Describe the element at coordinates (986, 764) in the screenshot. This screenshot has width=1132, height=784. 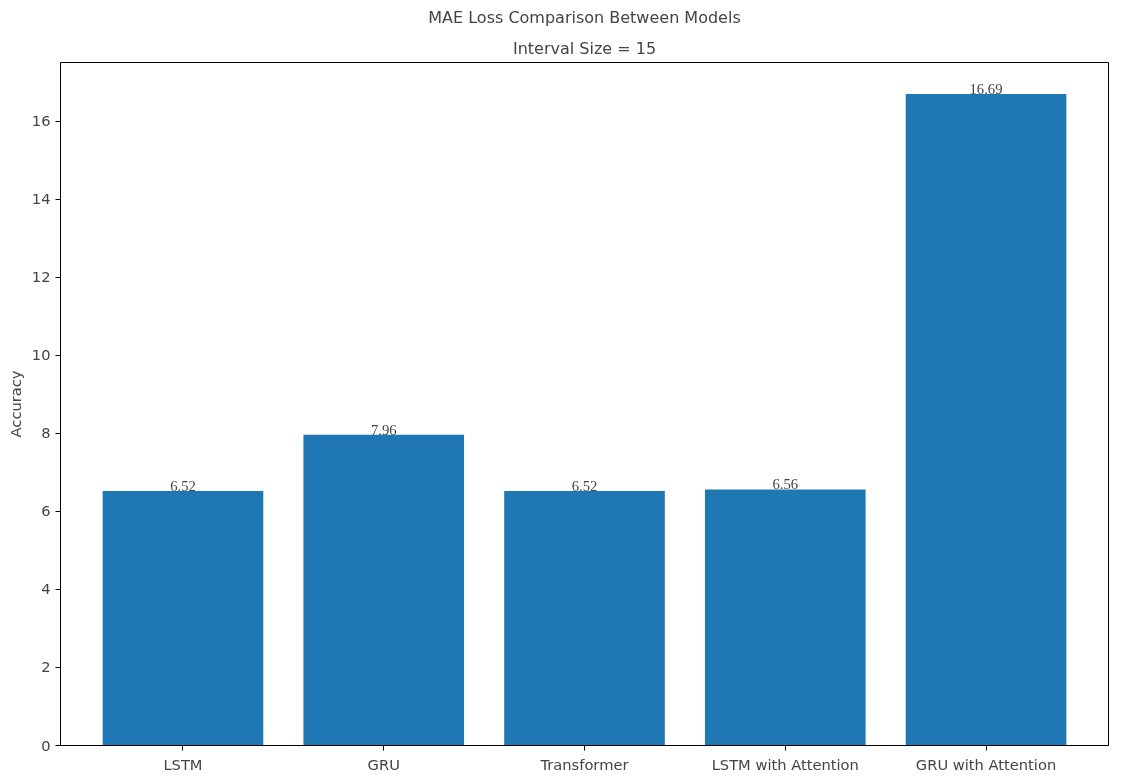
I see `x-tick-label: GRU with Attention` at that location.